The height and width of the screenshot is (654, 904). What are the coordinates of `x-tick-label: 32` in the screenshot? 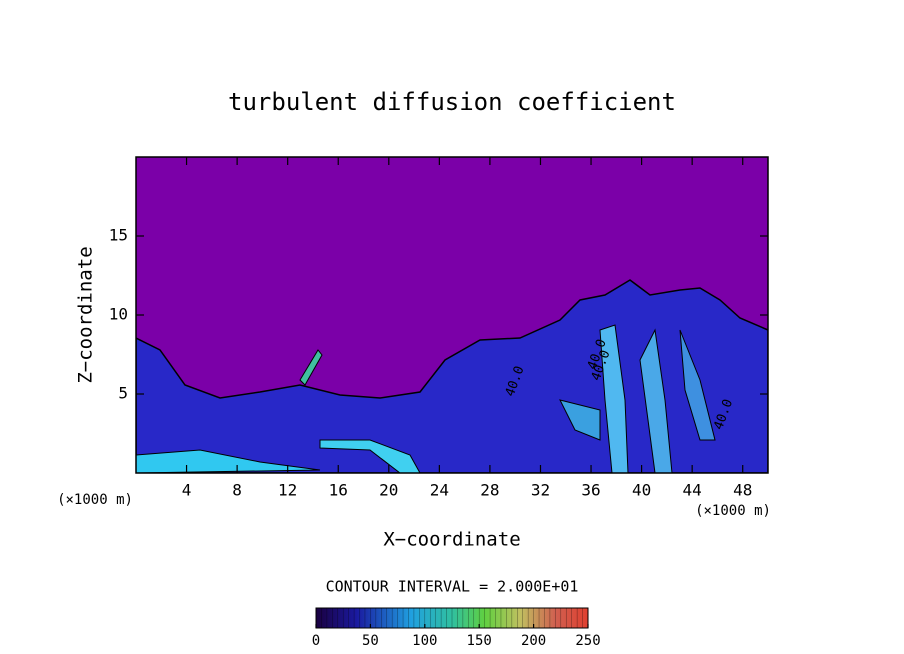 It's located at (540, 490).